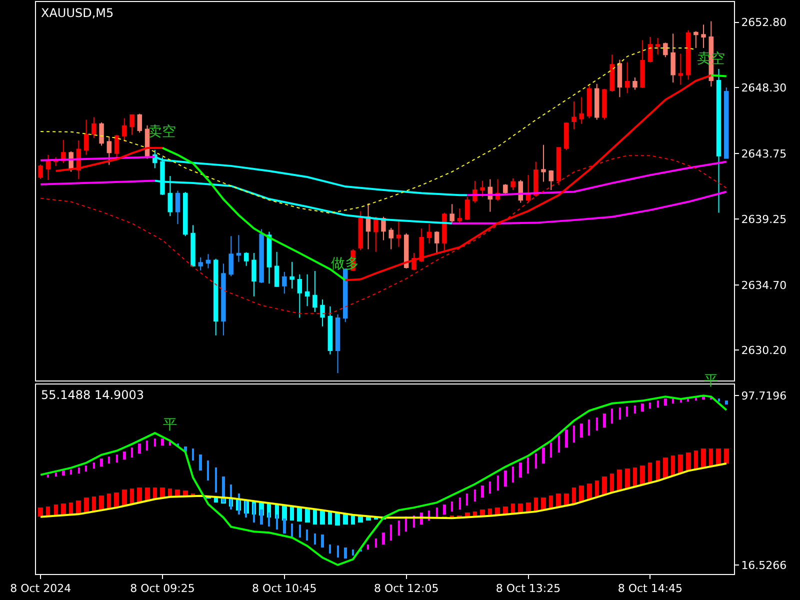  Describe the element at coordinates (406, 589) in the screenshot. I see `x-tick-label: 8 Oct 12:05` at that location.